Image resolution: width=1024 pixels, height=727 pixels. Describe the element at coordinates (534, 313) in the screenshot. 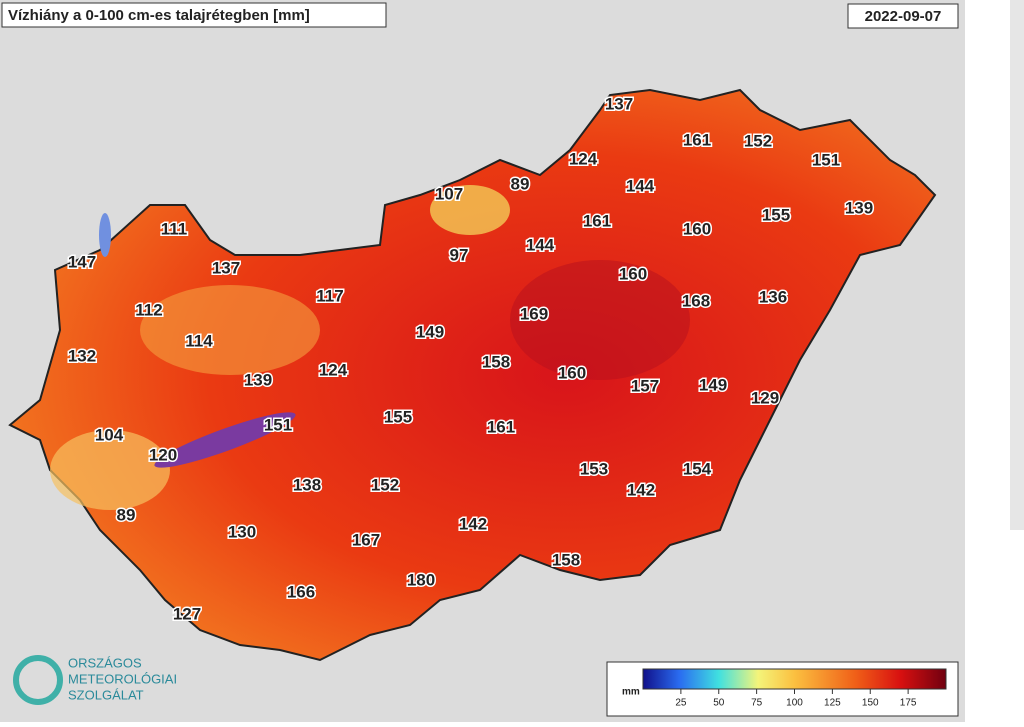

I see `station-value: 169` at that location.